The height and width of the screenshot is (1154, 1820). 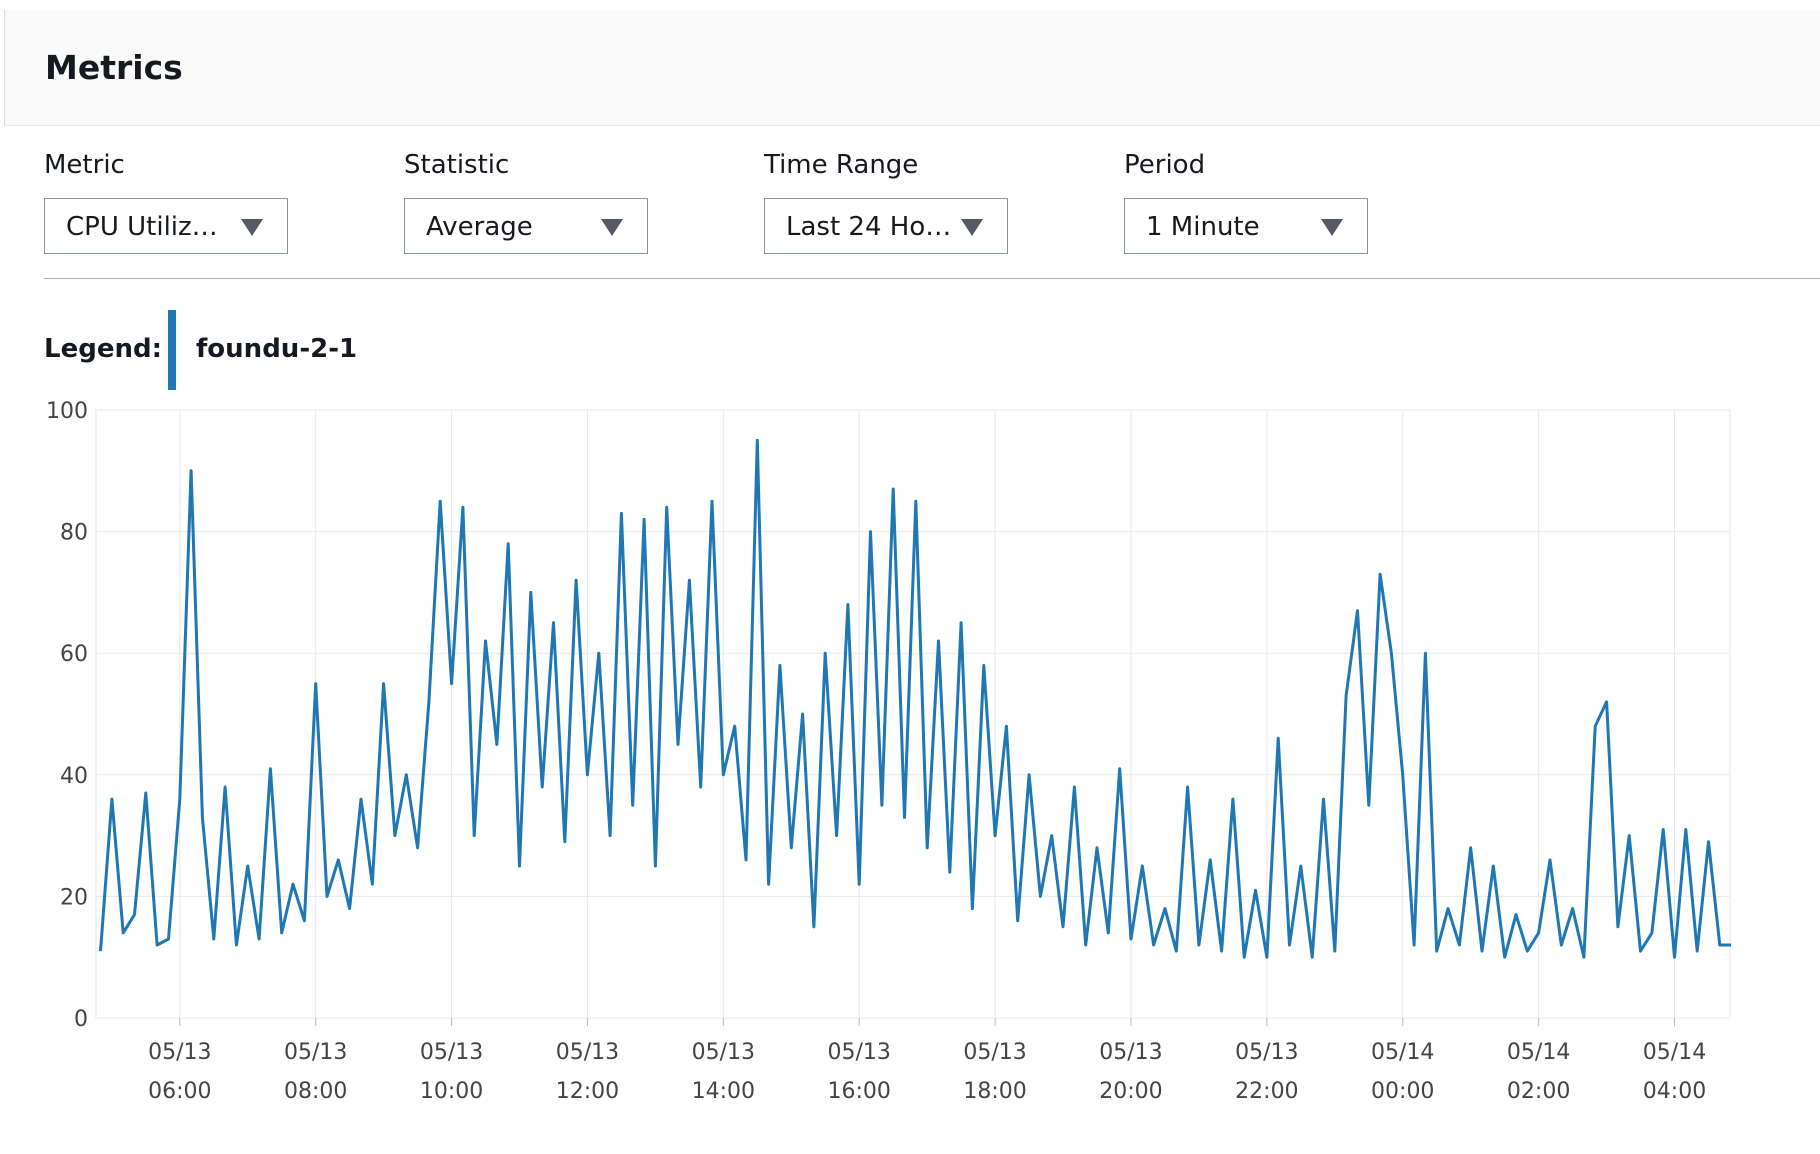 I want to click on x-tick-label: 04:00, so click(x=1674, y=1091).